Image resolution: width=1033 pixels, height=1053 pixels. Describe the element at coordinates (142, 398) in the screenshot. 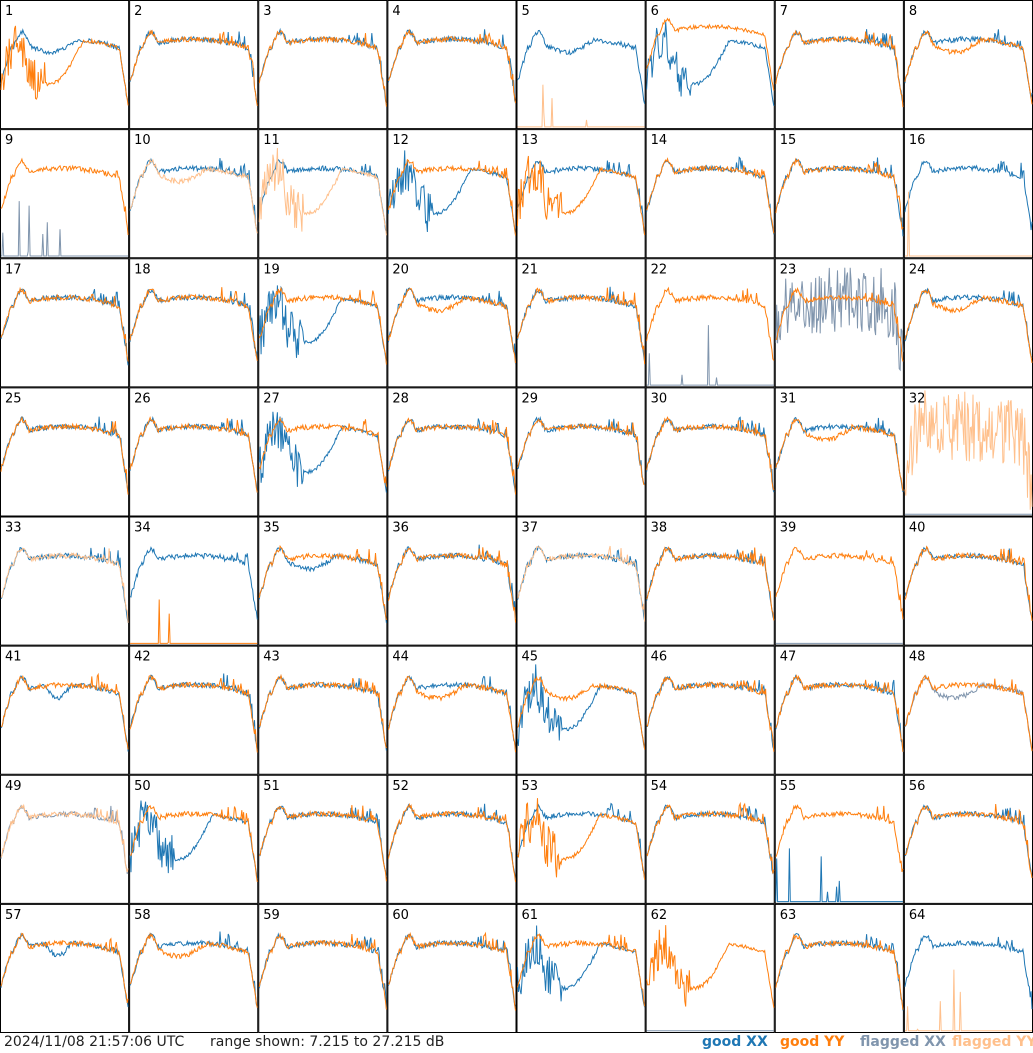

I see `panel-label: 26` at that location.